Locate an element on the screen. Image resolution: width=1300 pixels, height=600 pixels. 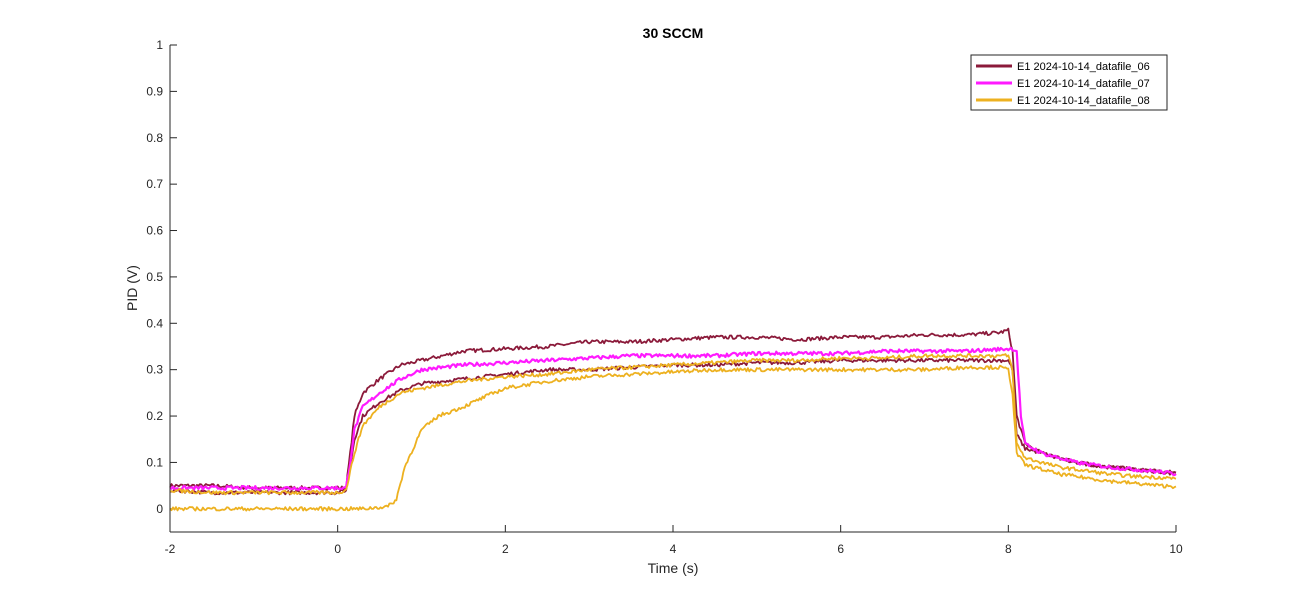
y-tick-label: 0 is located at coordinates (159, 509).